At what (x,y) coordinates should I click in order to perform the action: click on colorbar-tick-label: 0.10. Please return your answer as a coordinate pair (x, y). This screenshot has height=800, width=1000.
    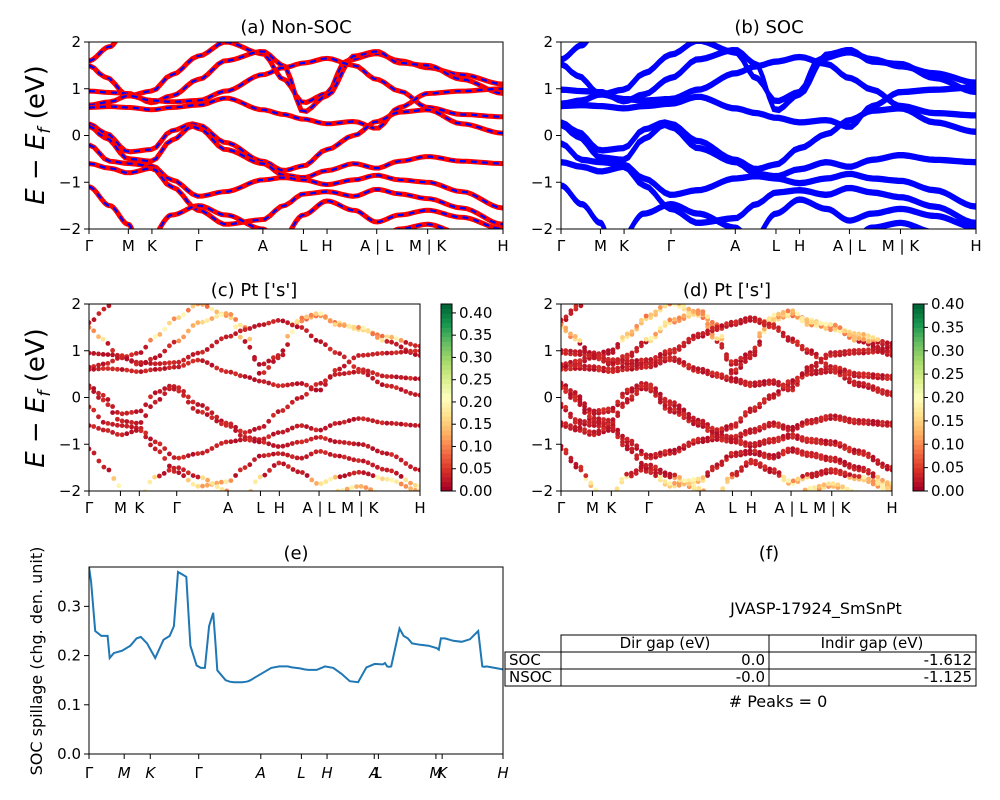
    Looking at the image, I should click on (947, 444).